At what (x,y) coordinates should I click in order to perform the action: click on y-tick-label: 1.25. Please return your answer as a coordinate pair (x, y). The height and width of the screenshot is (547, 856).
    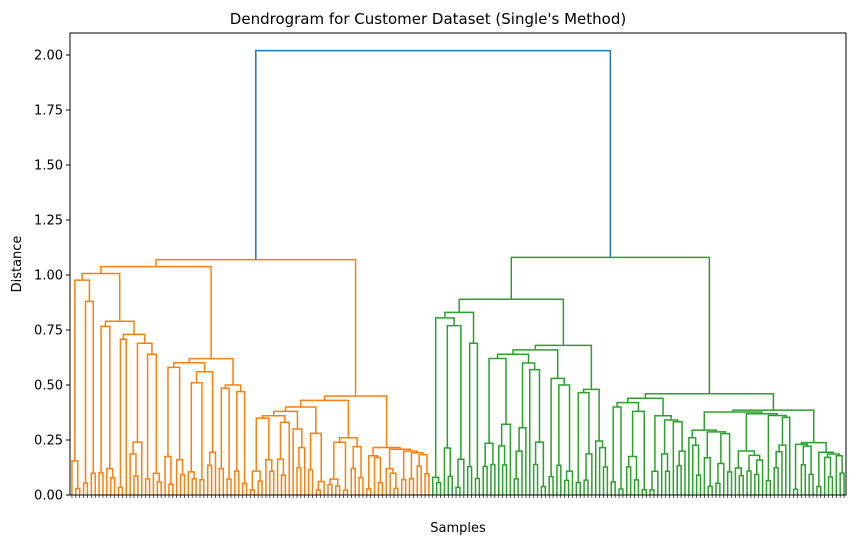
    Looking at the image, I should click on (48, 221).